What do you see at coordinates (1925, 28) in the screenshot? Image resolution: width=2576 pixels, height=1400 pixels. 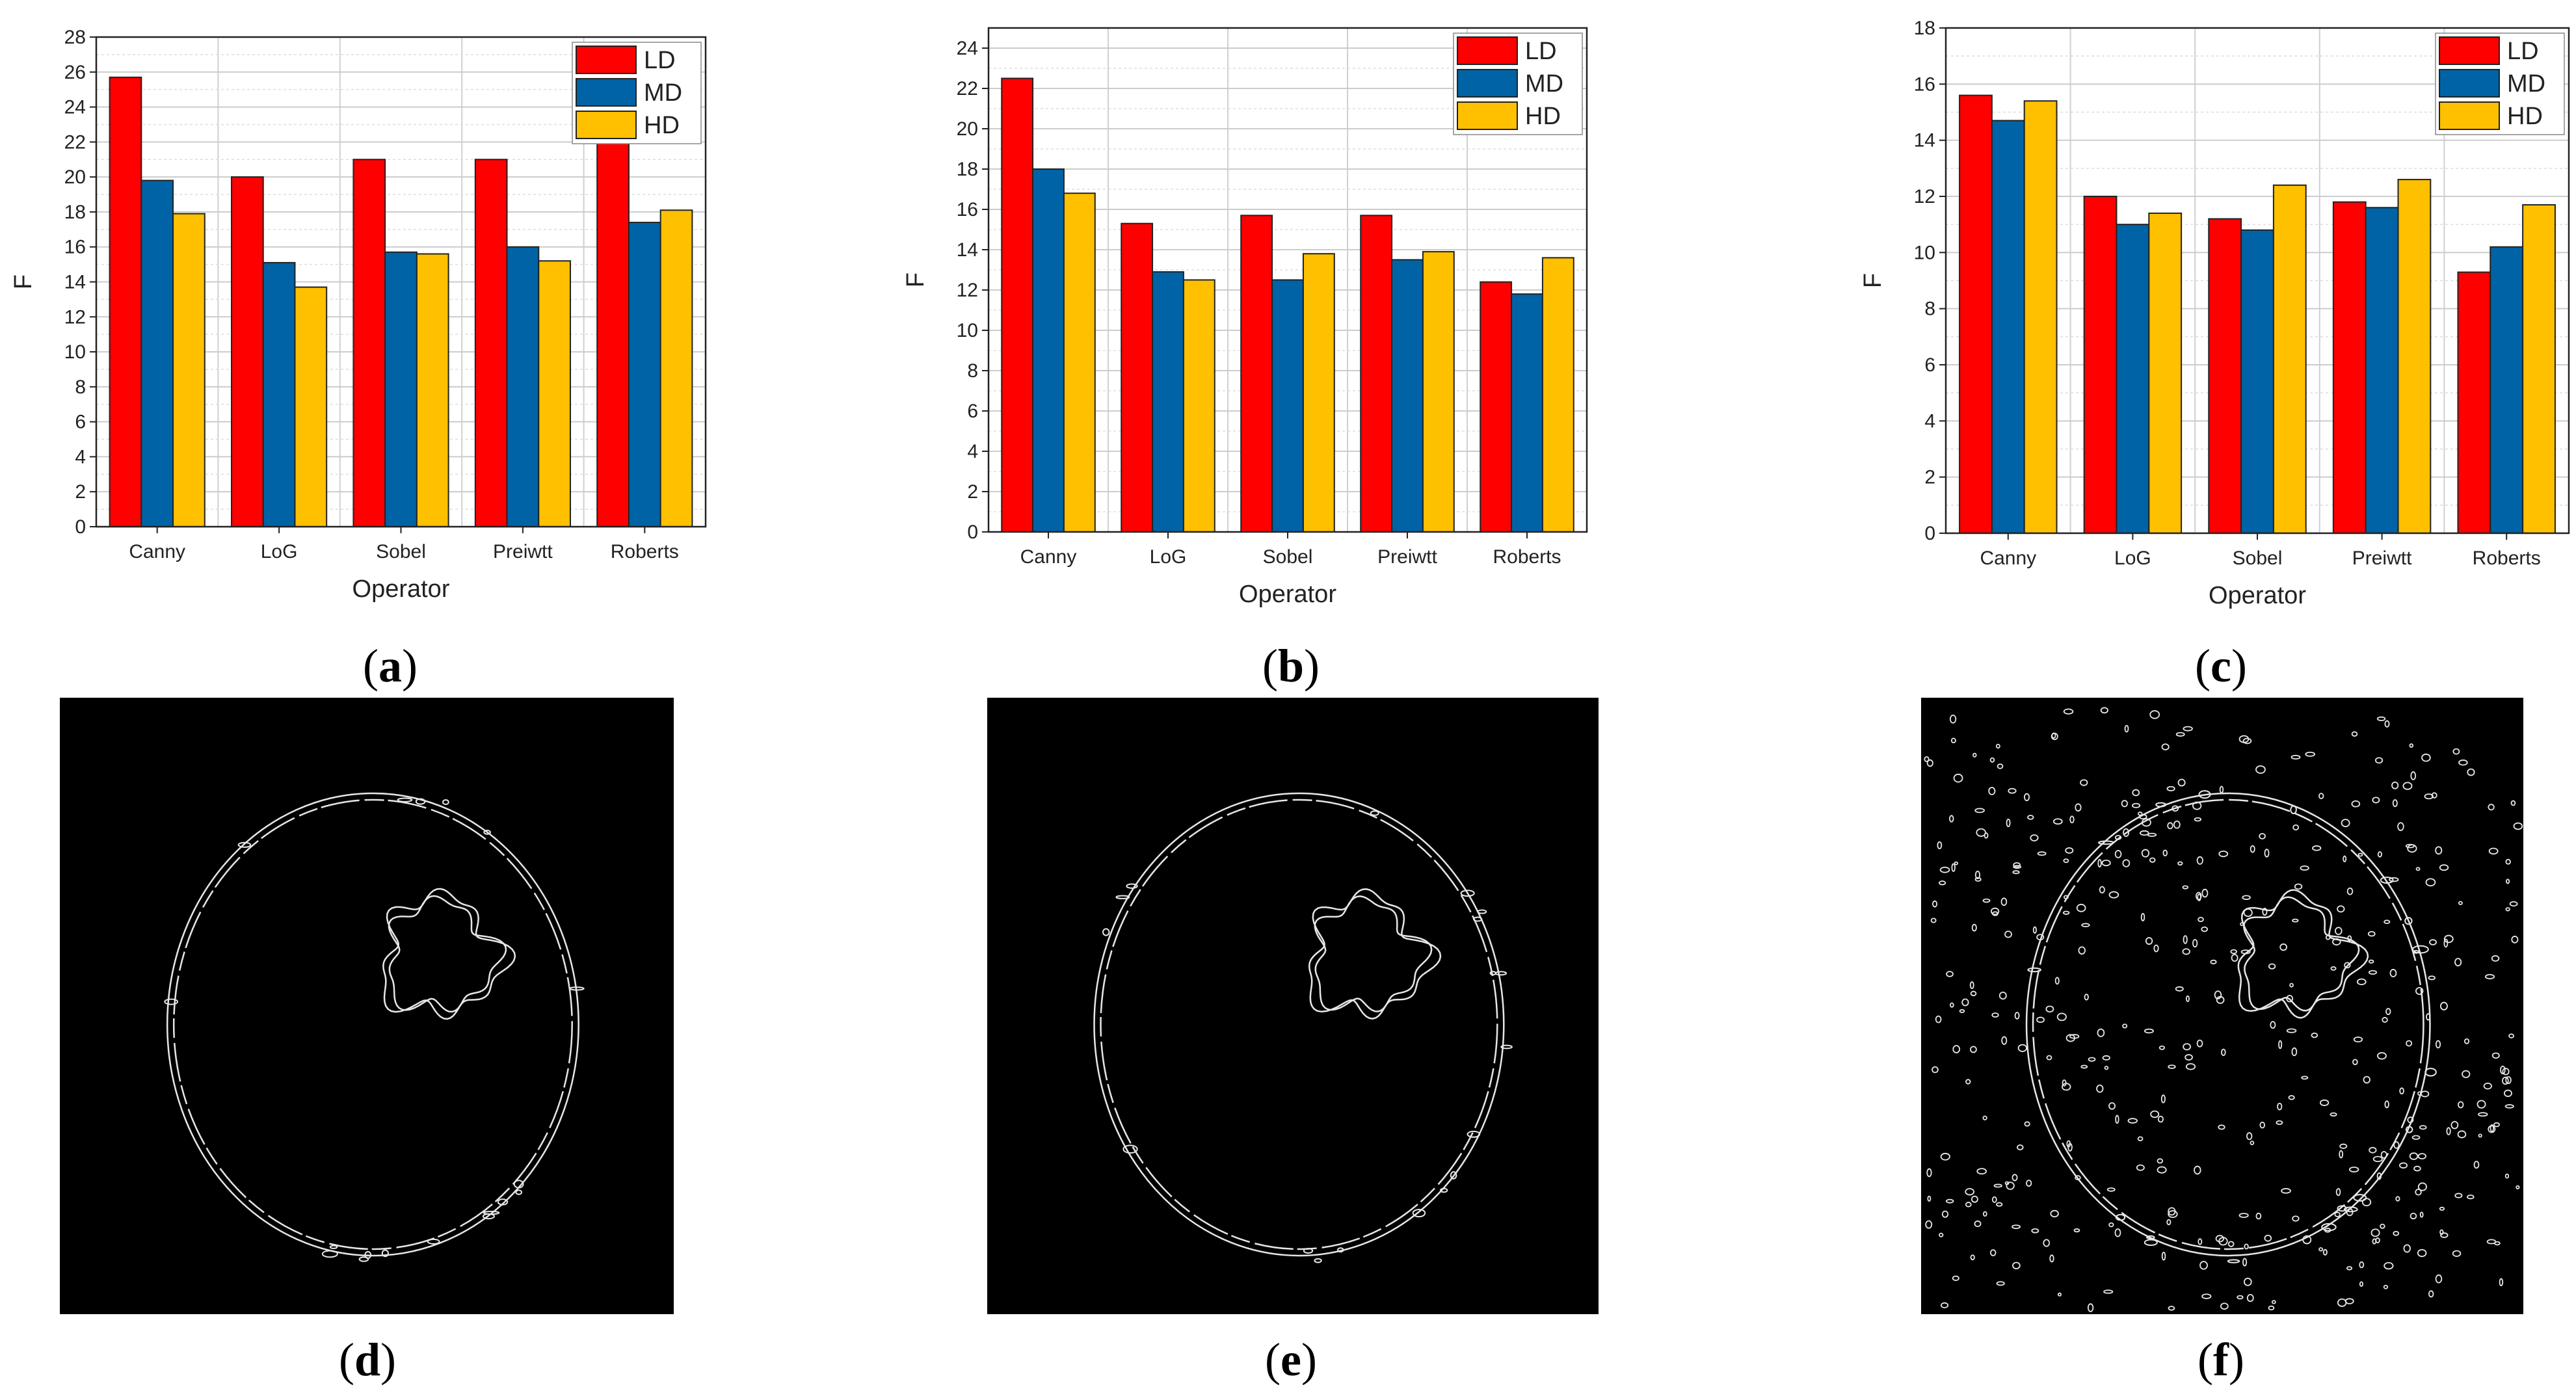 I see `y-tick-label: 18` at bounding box center [1925, 28].